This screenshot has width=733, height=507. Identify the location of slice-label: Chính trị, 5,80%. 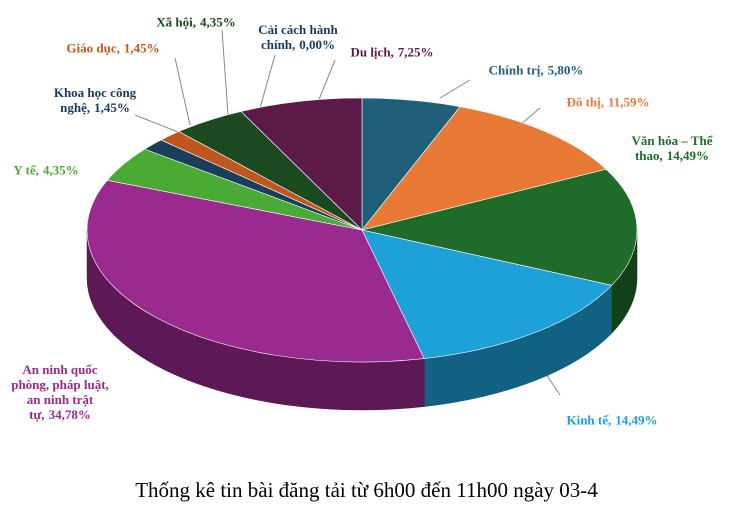
(536, 70).